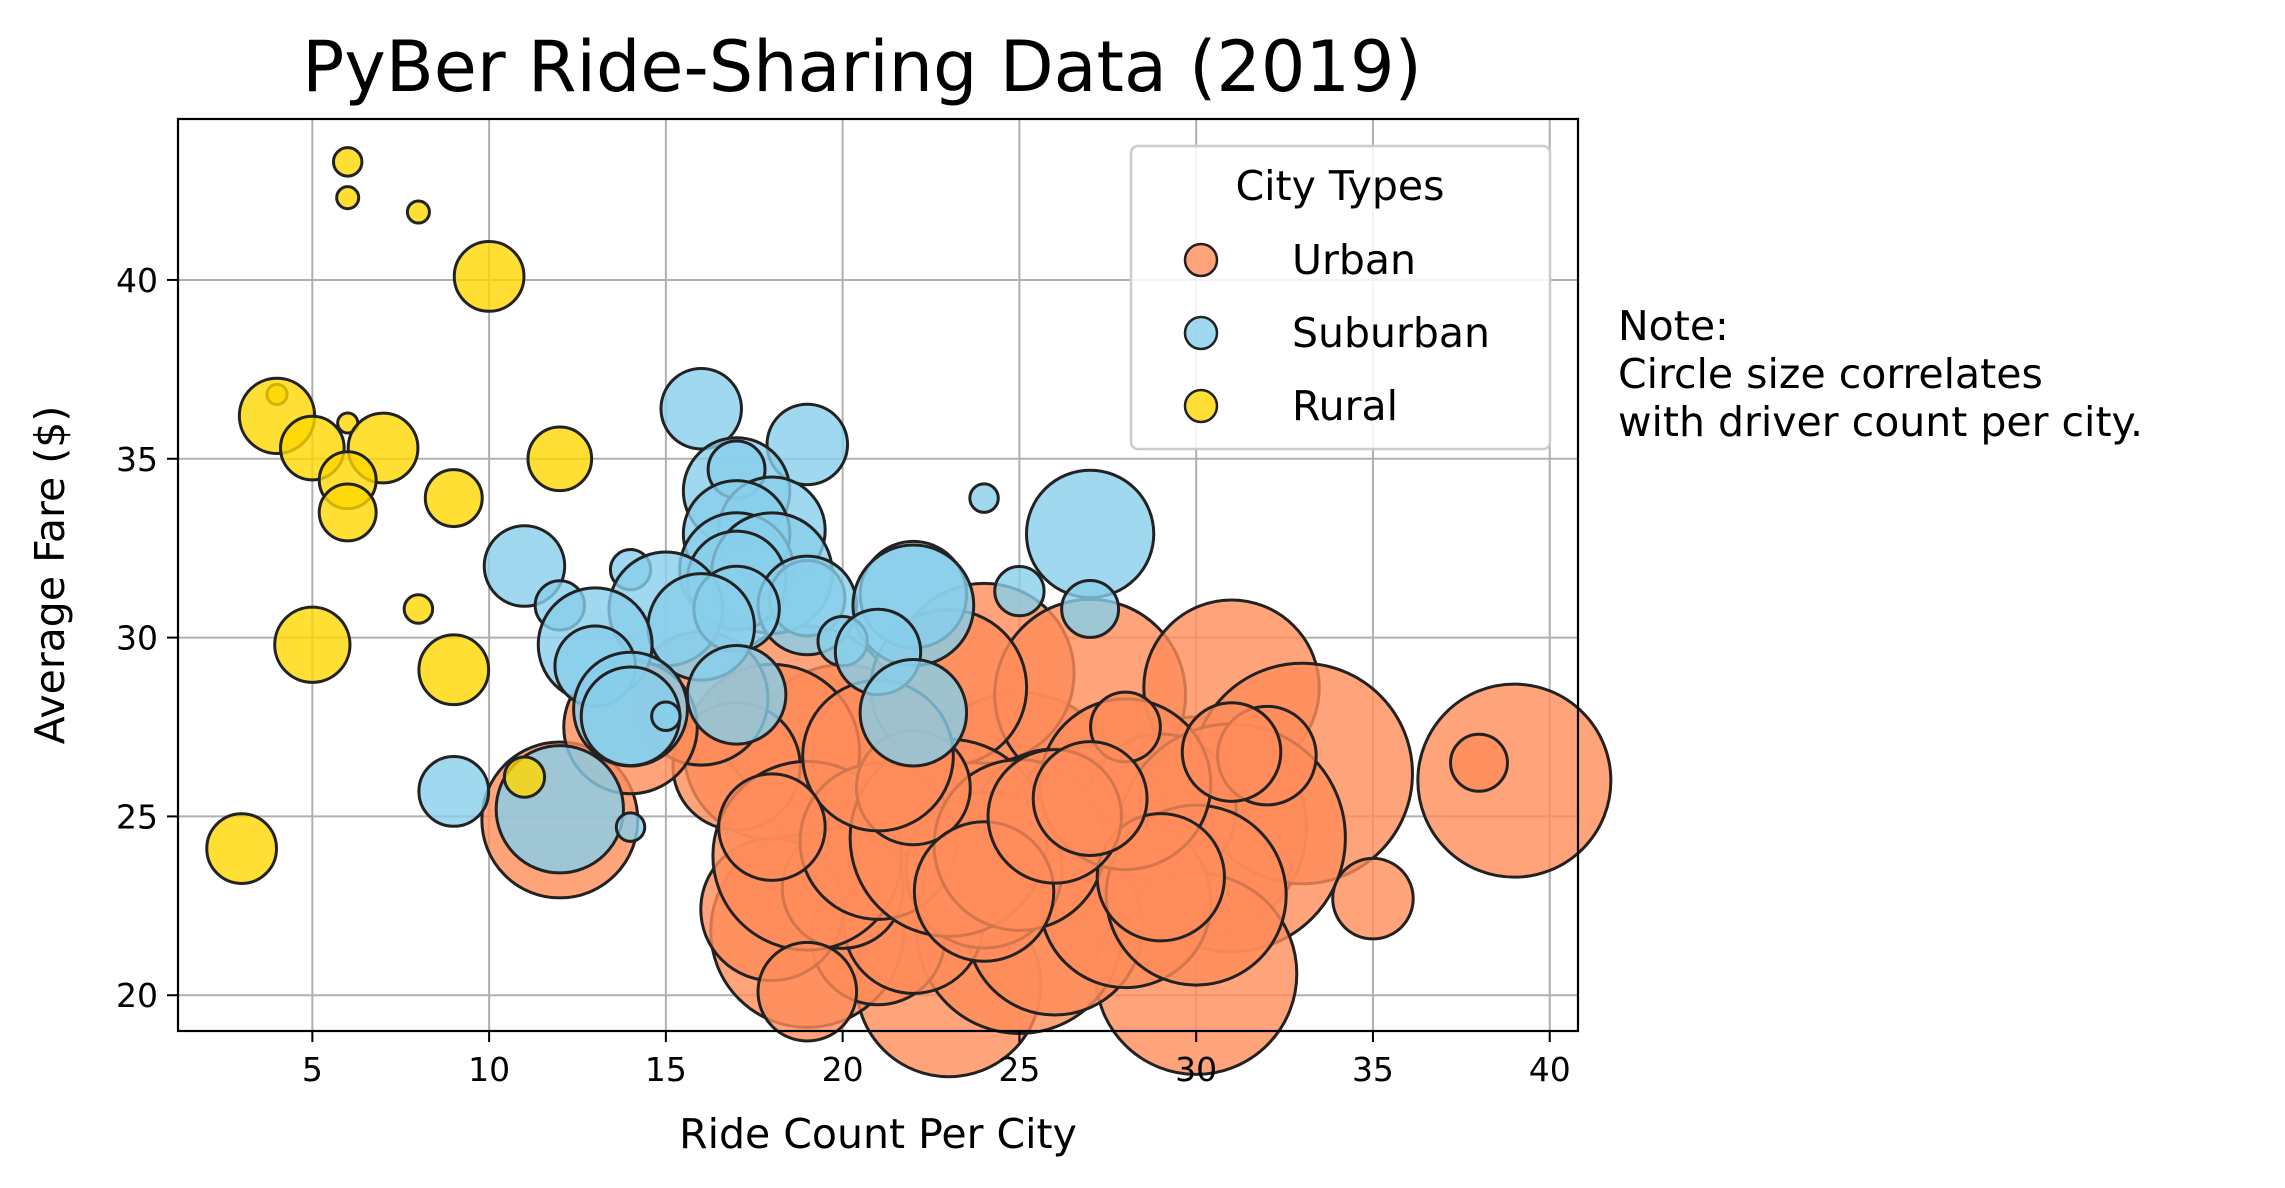 Image resolution: width=2285 pixels, height=1188 pixels. Describe the element at coordinates (399, 515) in the screenshot. I see `series-rural` at that location.